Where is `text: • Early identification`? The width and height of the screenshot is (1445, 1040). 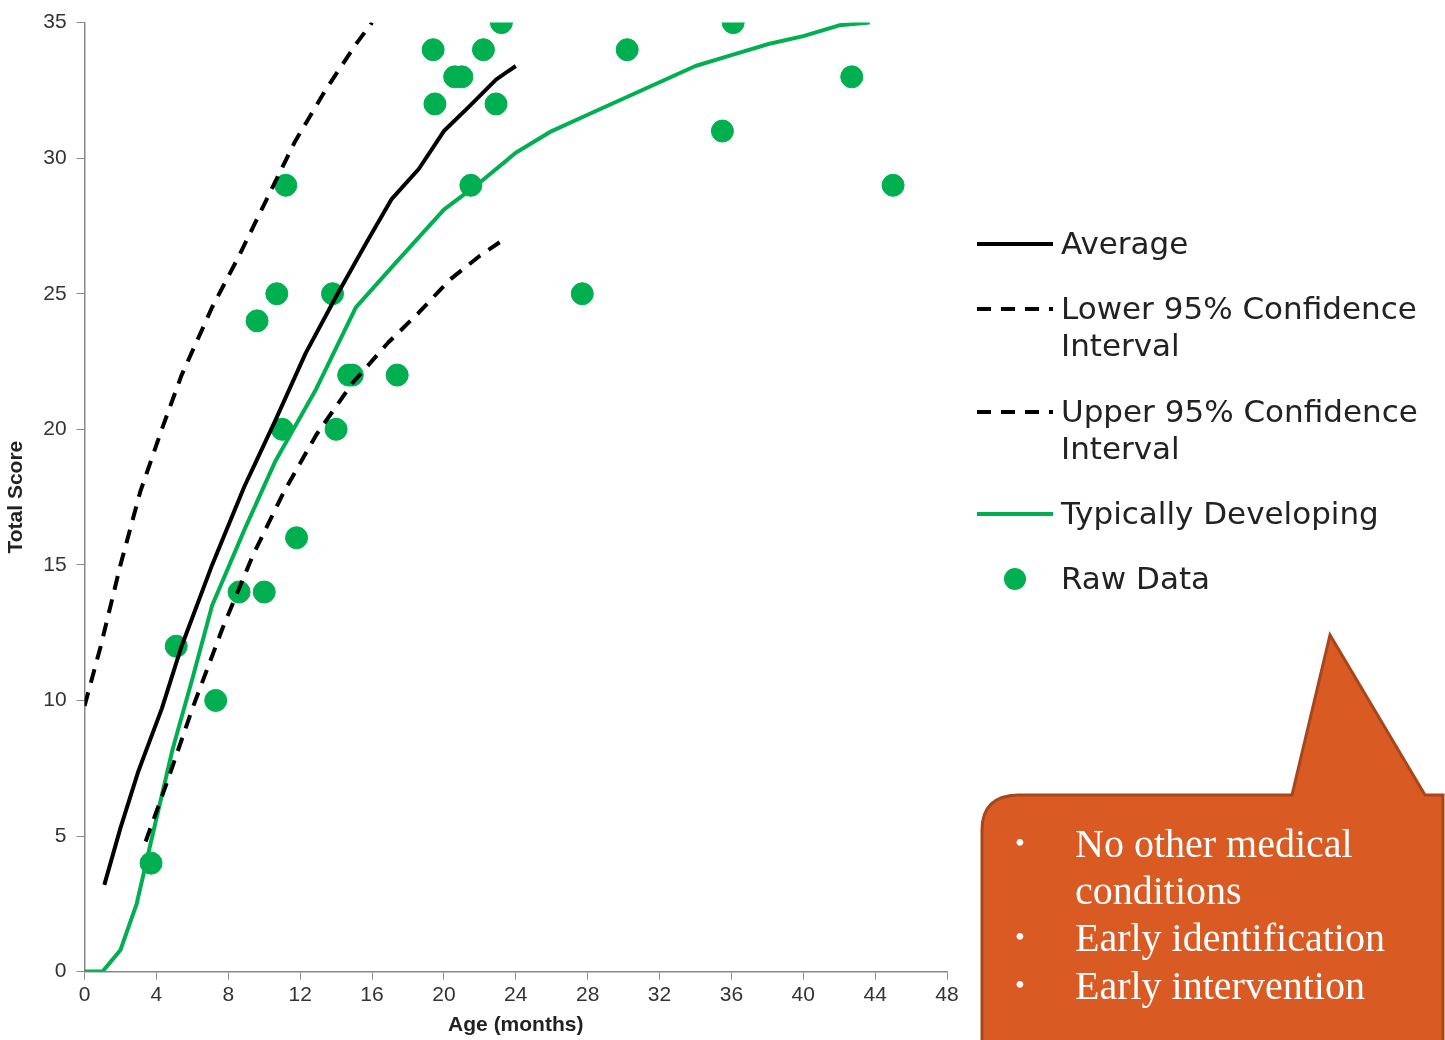 text: • Early identification is located at coordinates (1200, 938).